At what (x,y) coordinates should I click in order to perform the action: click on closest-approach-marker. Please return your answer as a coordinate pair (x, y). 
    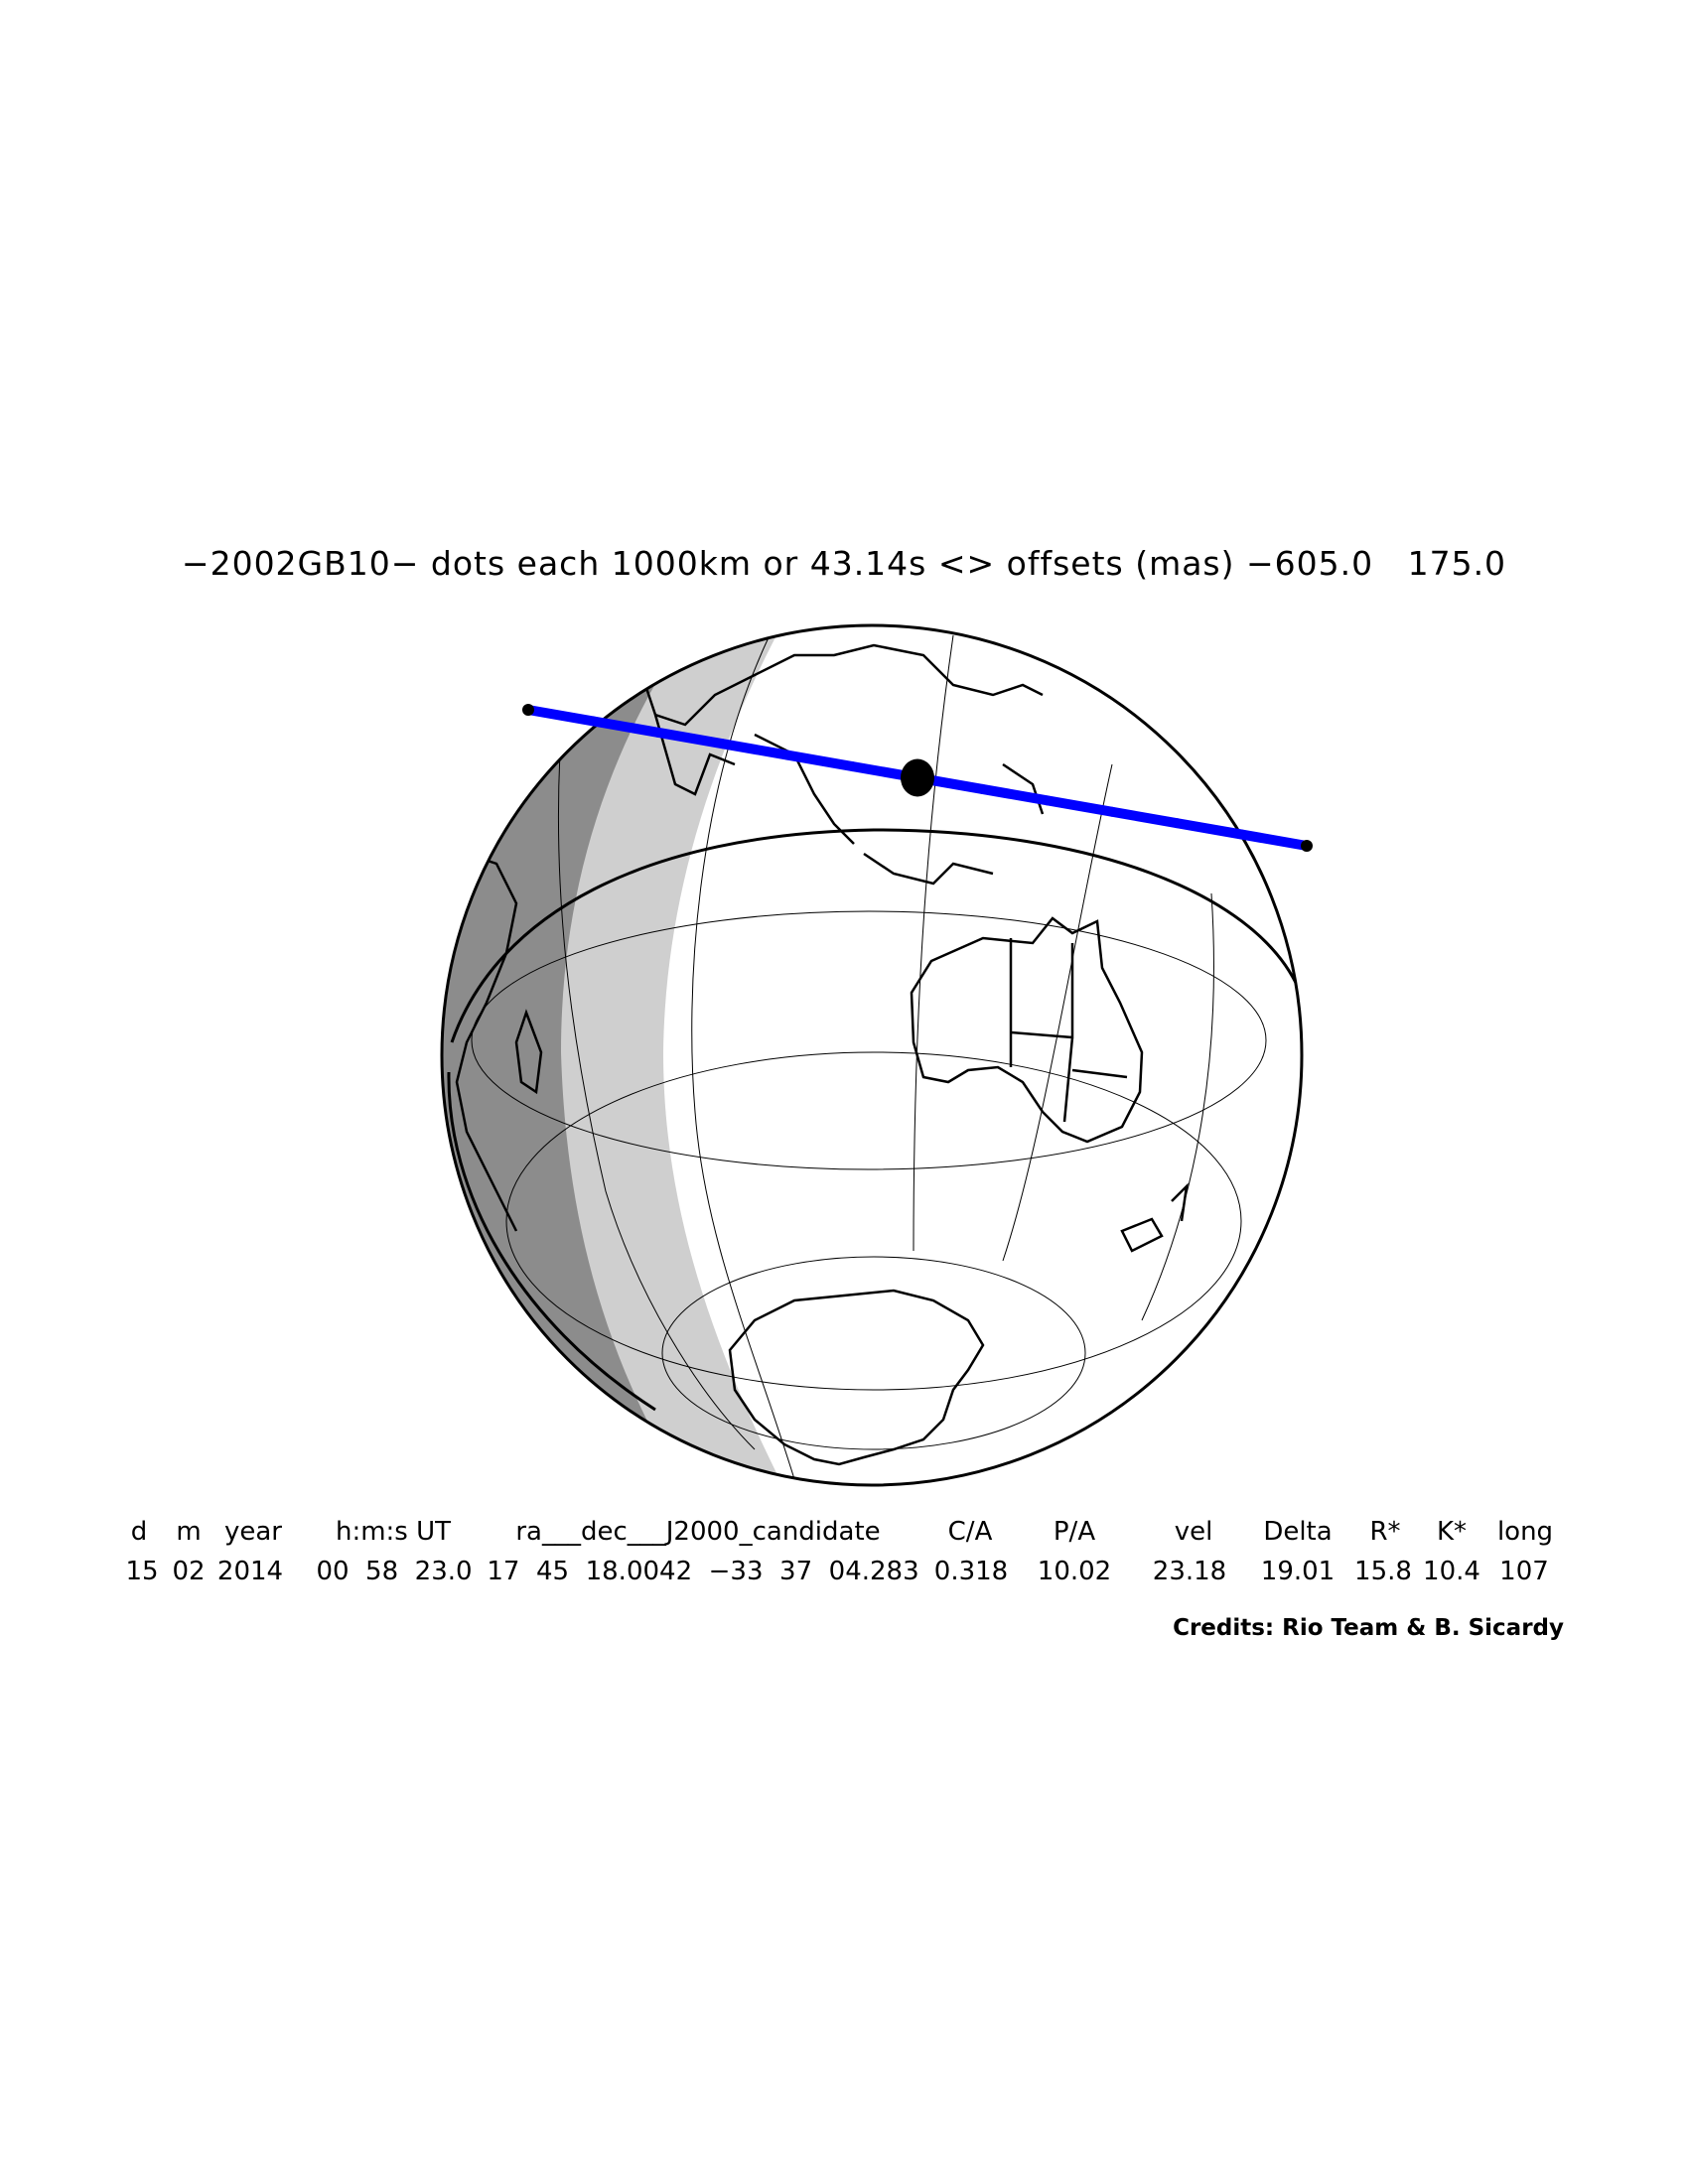
    Looking at the image, I should click on (917, 777).